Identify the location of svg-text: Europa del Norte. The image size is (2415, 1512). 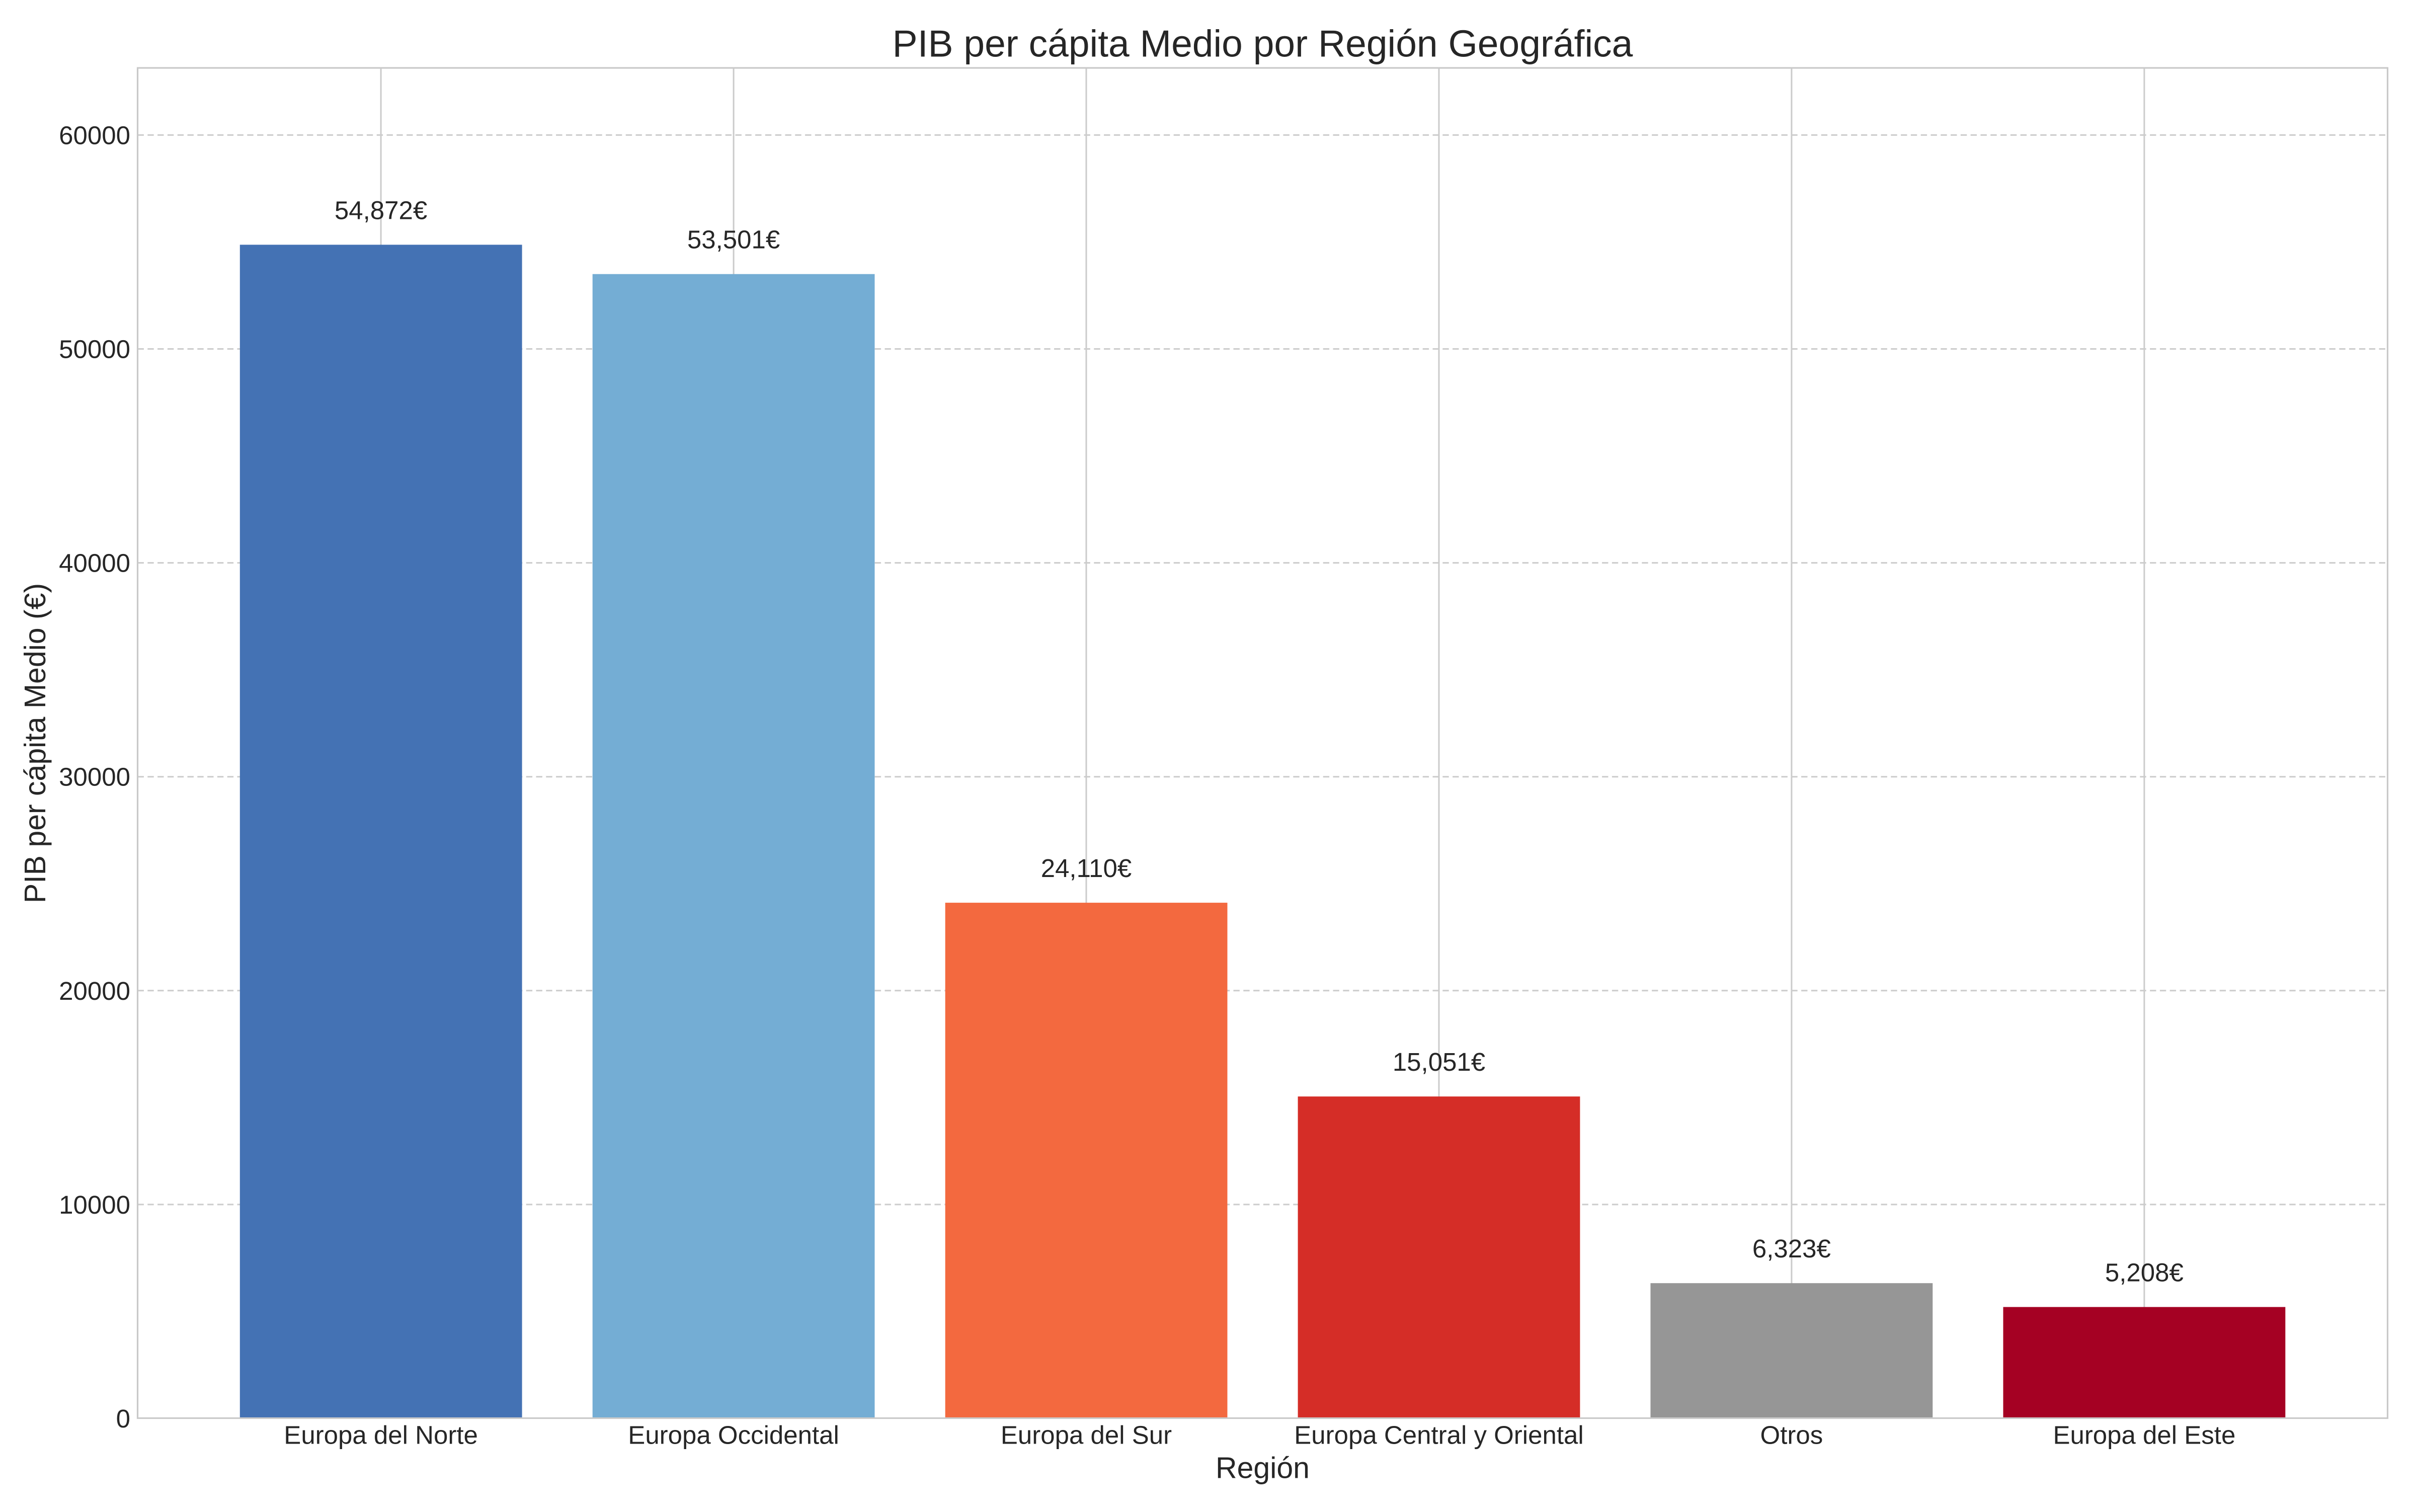
(381, 1435).